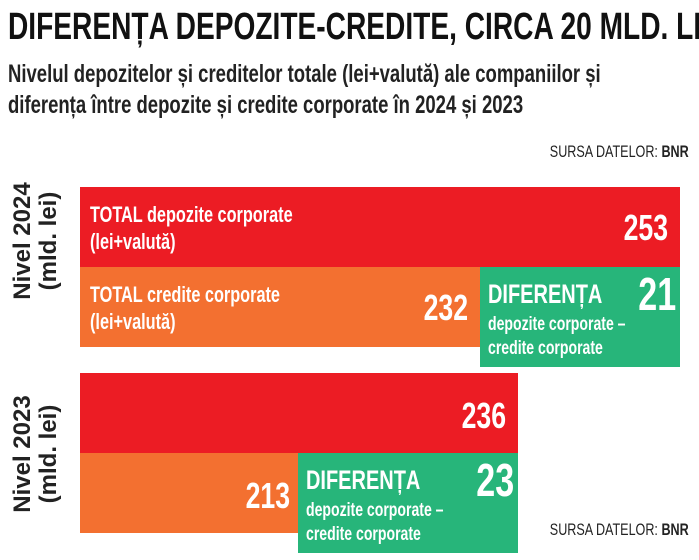 This screenshot has width=699, height=560. I want to click on group-label-2023: Nivel 2023 (mld. lei), so click(35, 454).